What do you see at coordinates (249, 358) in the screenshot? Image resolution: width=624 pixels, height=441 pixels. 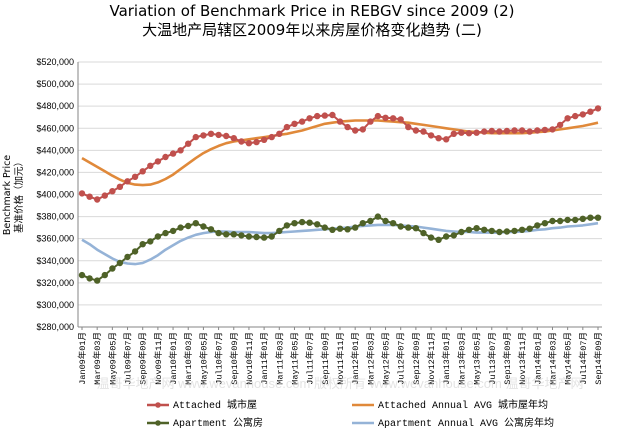 I see `x-tick-label: Nov10年11月` at bounding box center [249, 358].